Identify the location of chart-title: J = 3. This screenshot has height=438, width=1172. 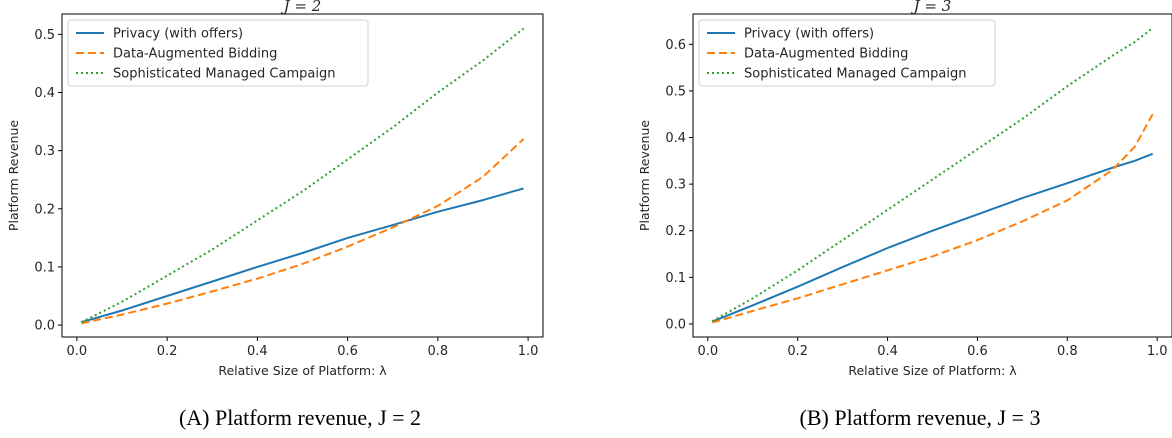
(931, 7).